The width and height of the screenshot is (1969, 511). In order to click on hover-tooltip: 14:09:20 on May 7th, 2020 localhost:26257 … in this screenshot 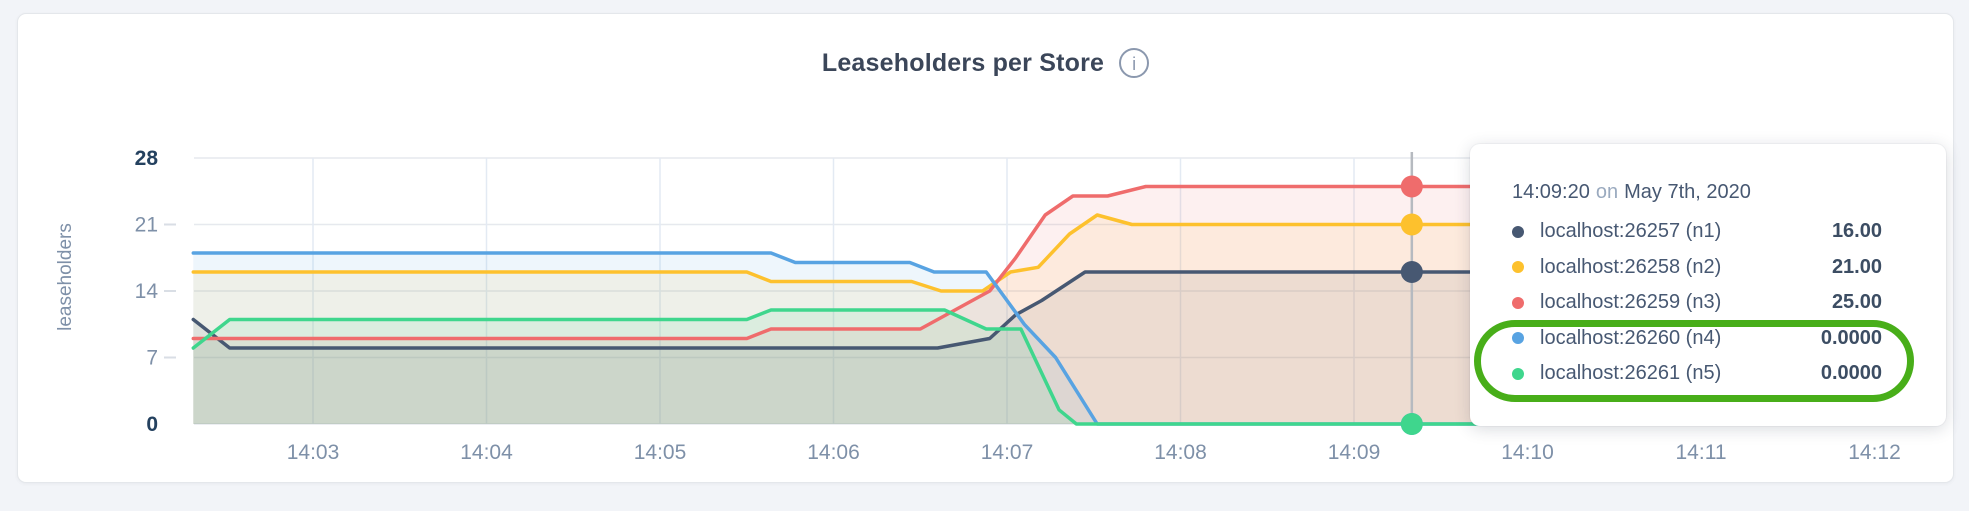, I will do `click(1708, 285)`.